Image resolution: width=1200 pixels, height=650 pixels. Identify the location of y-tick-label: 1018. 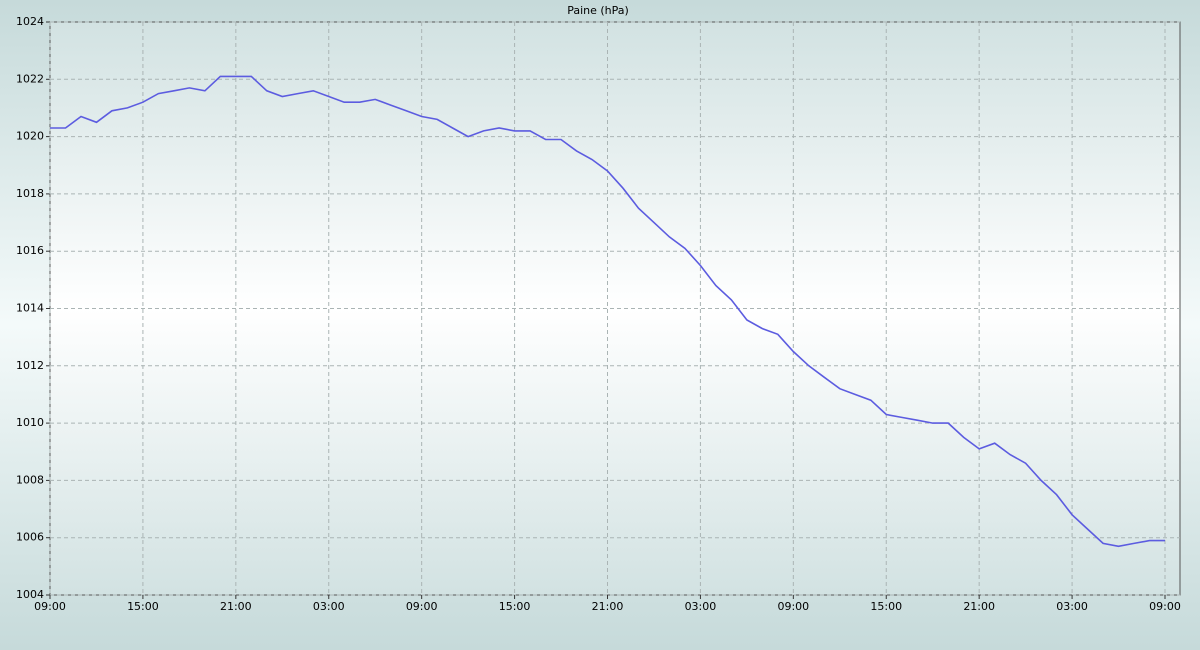
(30, 193).